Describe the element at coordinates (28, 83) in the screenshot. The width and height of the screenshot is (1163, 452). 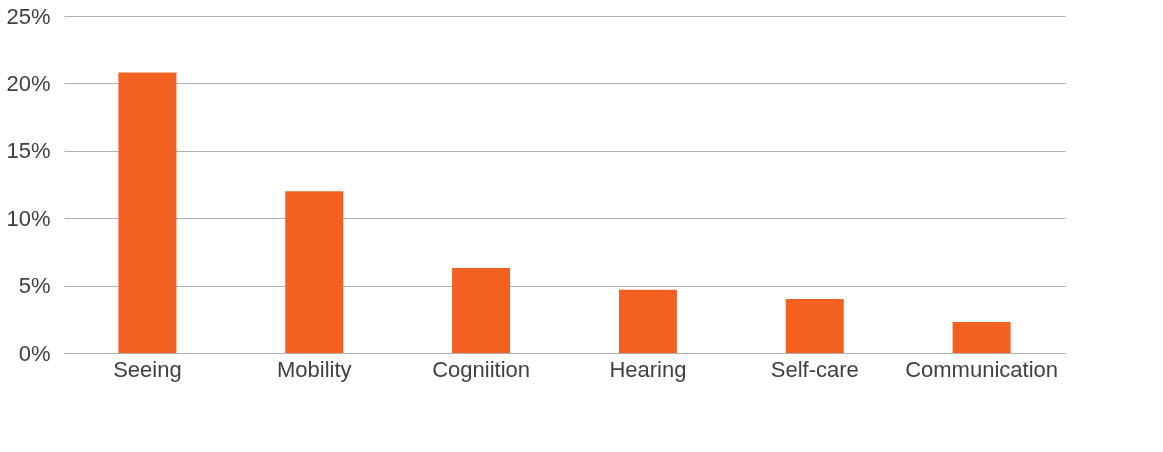
I see `y-tick-label: 20%` at that location.